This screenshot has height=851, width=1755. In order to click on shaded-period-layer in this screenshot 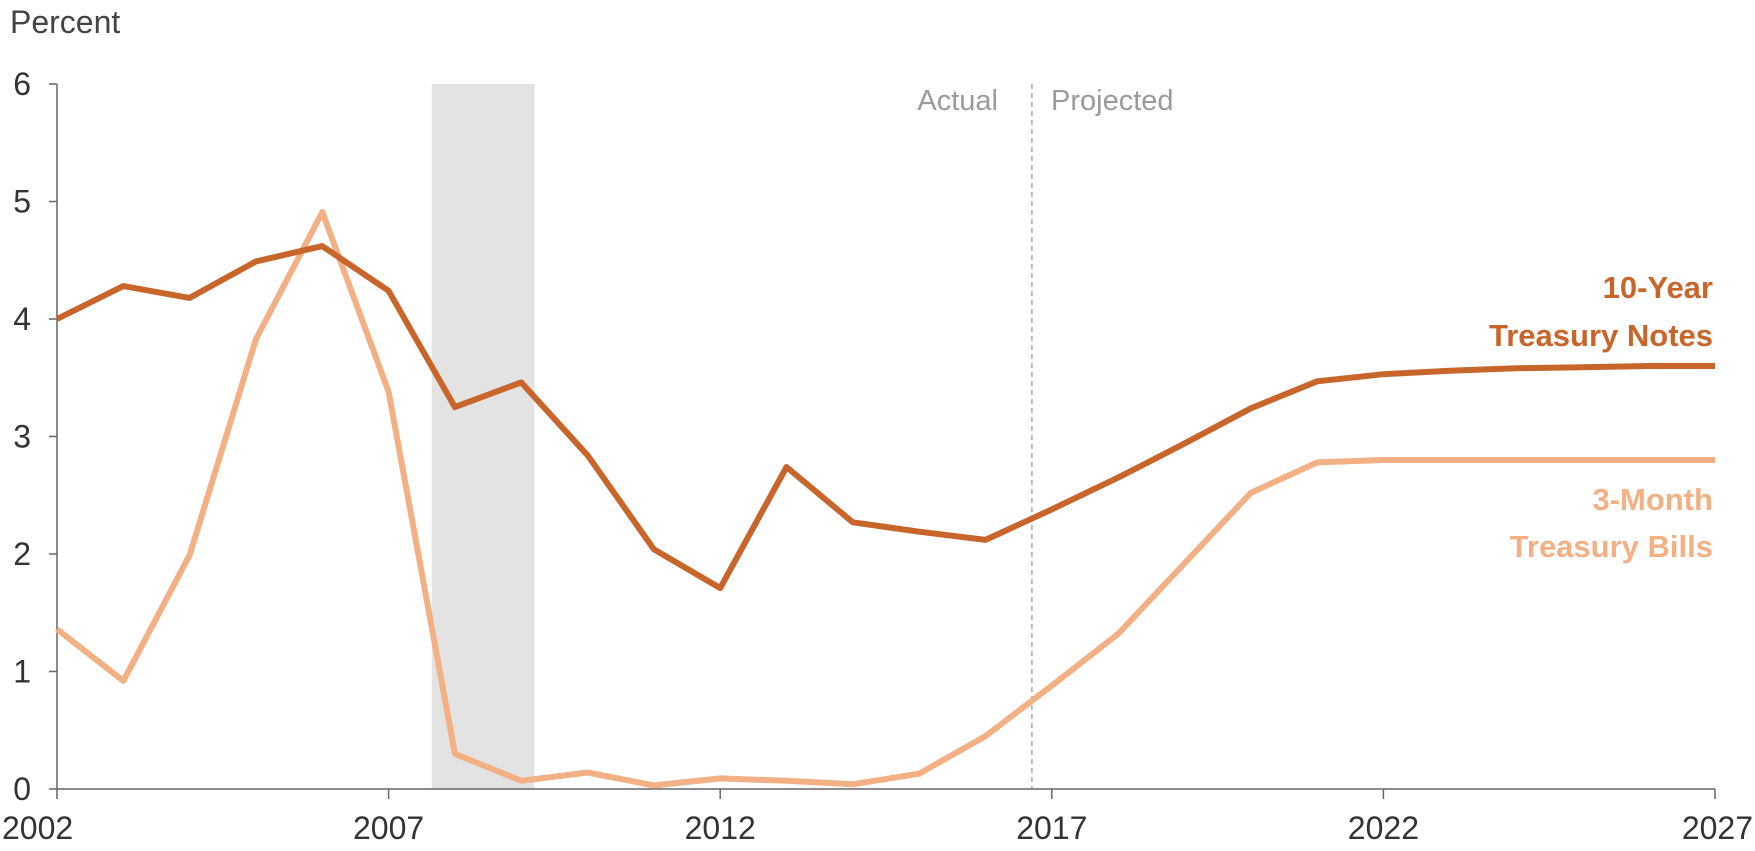, I will do `click(483, 436)`.